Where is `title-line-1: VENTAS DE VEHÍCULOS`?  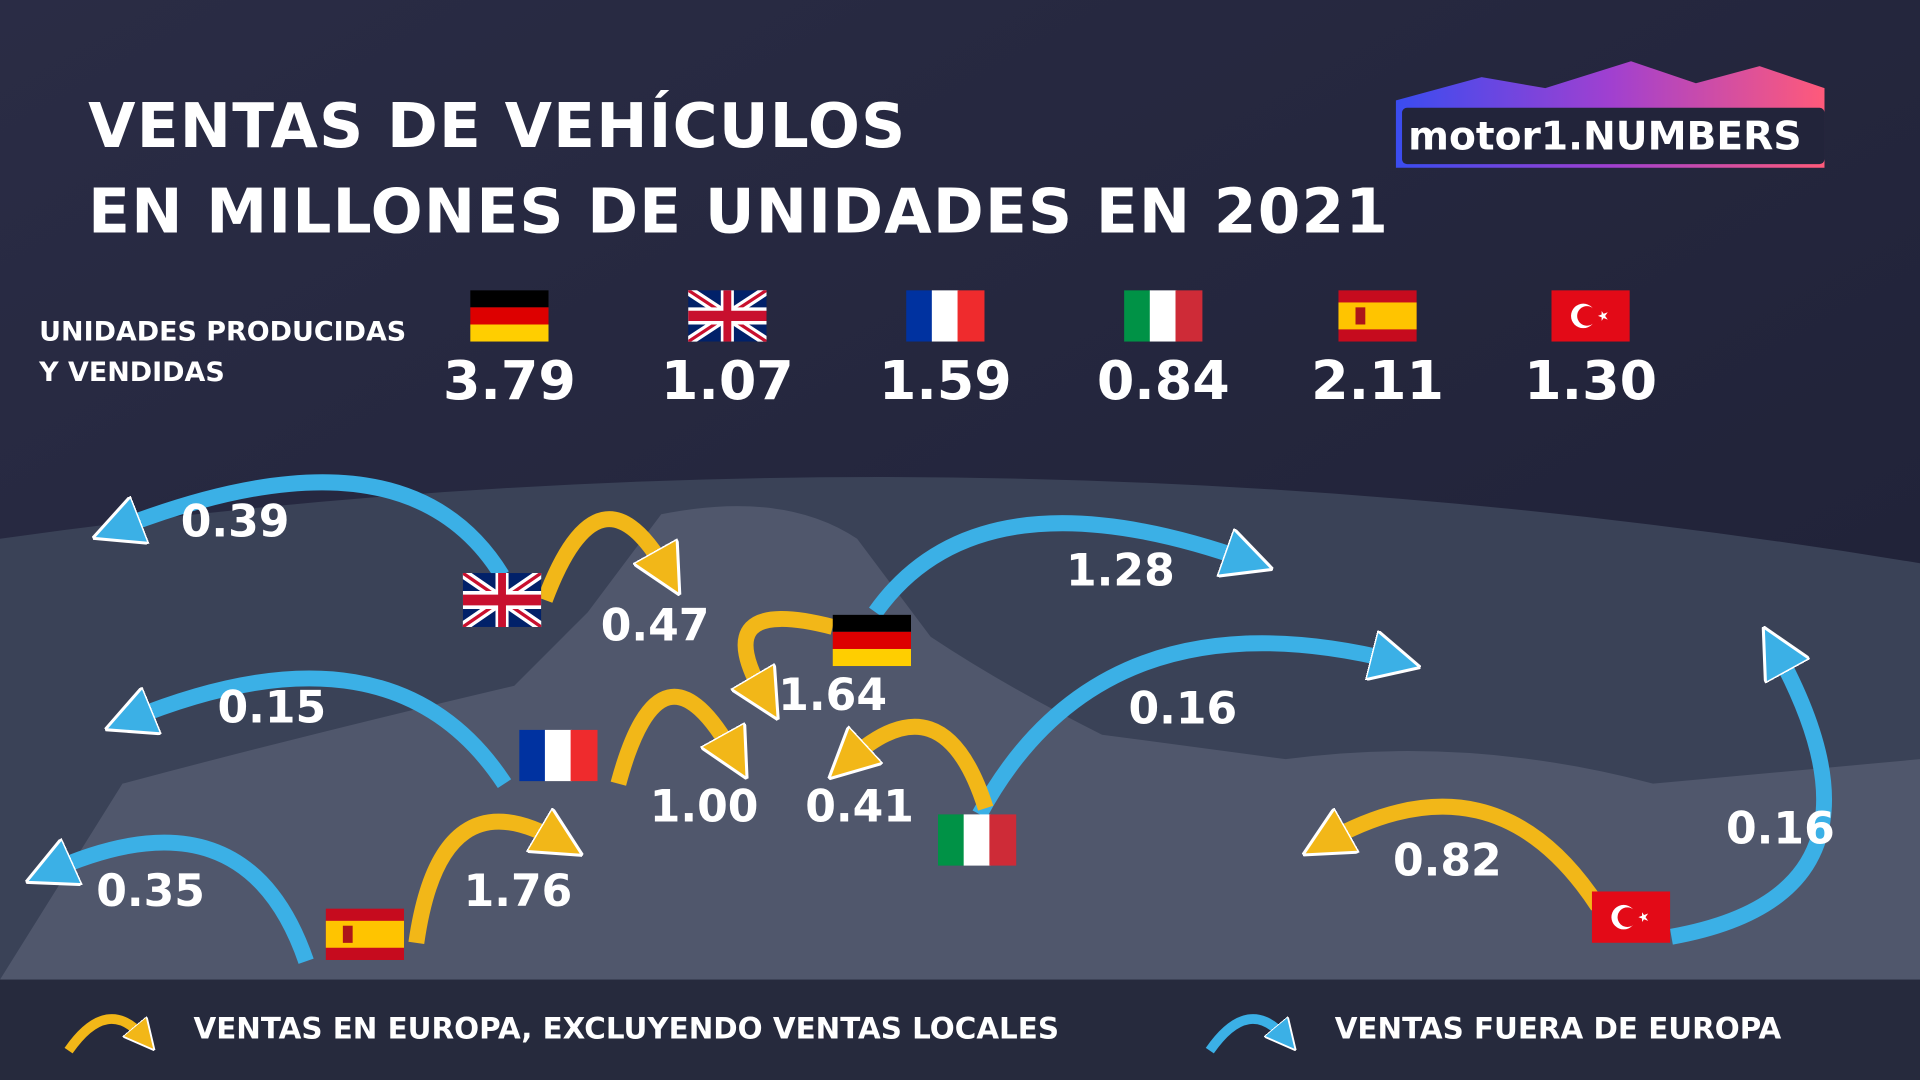 title-line-1: VENTAS DE VEHÍCULOS is located at coordinates (497, 126).